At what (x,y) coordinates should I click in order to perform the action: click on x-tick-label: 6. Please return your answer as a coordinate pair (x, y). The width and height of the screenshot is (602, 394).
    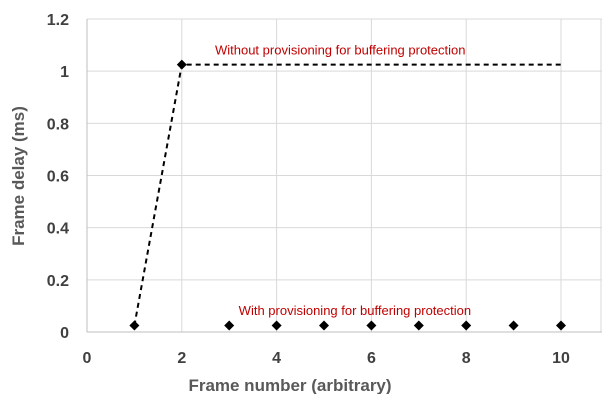
    Looking at the image, I should click on (371, 358).